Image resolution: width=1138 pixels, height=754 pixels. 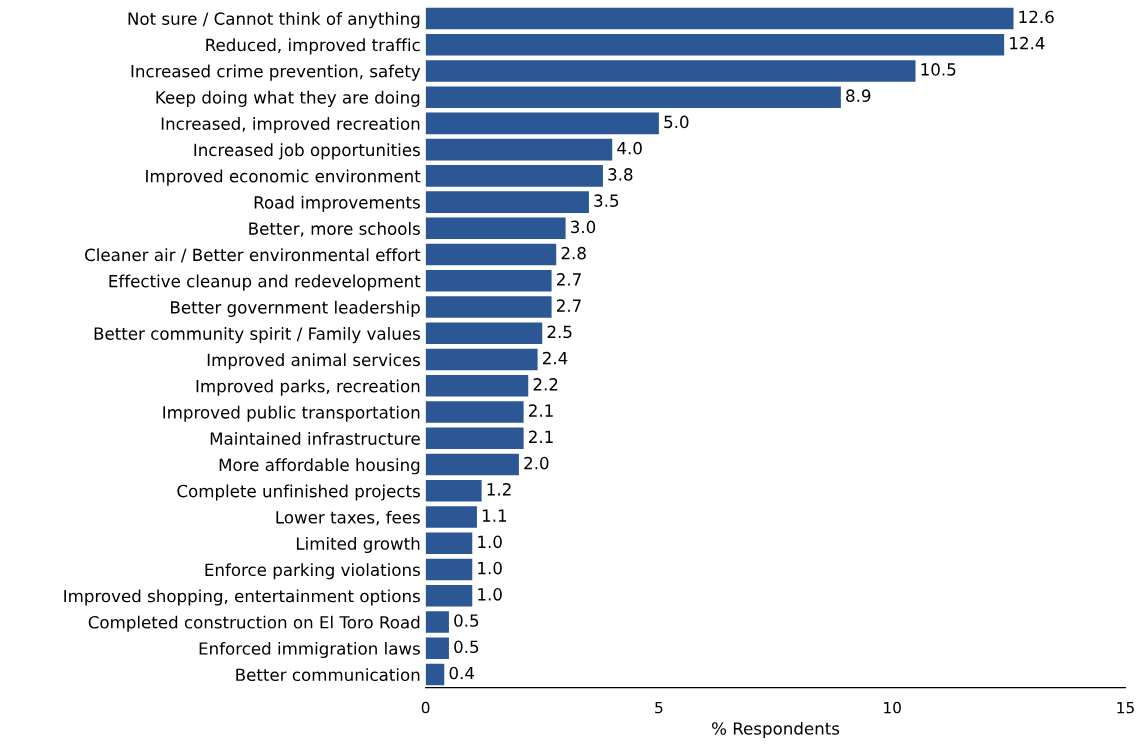 What do you see at coordinates (313, 46) in the screenshot?
I see `y-tick-label: Reduced, improved traffic` at bounding box center [313, 46].